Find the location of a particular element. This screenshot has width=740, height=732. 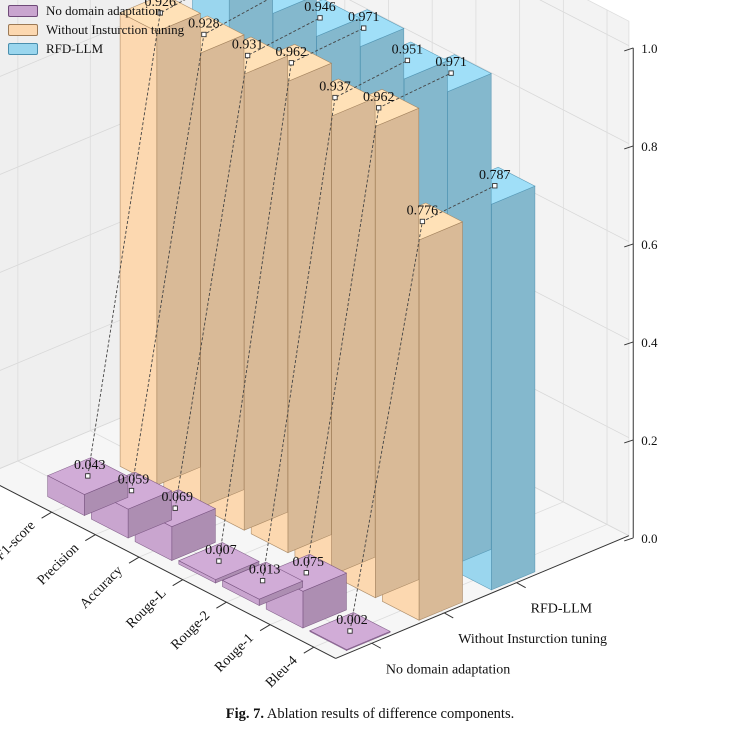

category-tick-label: F1-score is located at coordinates (19, 540).